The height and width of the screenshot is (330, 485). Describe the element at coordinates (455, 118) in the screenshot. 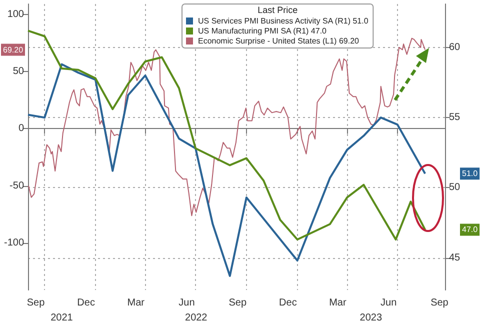

I see `y2-tick-label: 55` at that location.